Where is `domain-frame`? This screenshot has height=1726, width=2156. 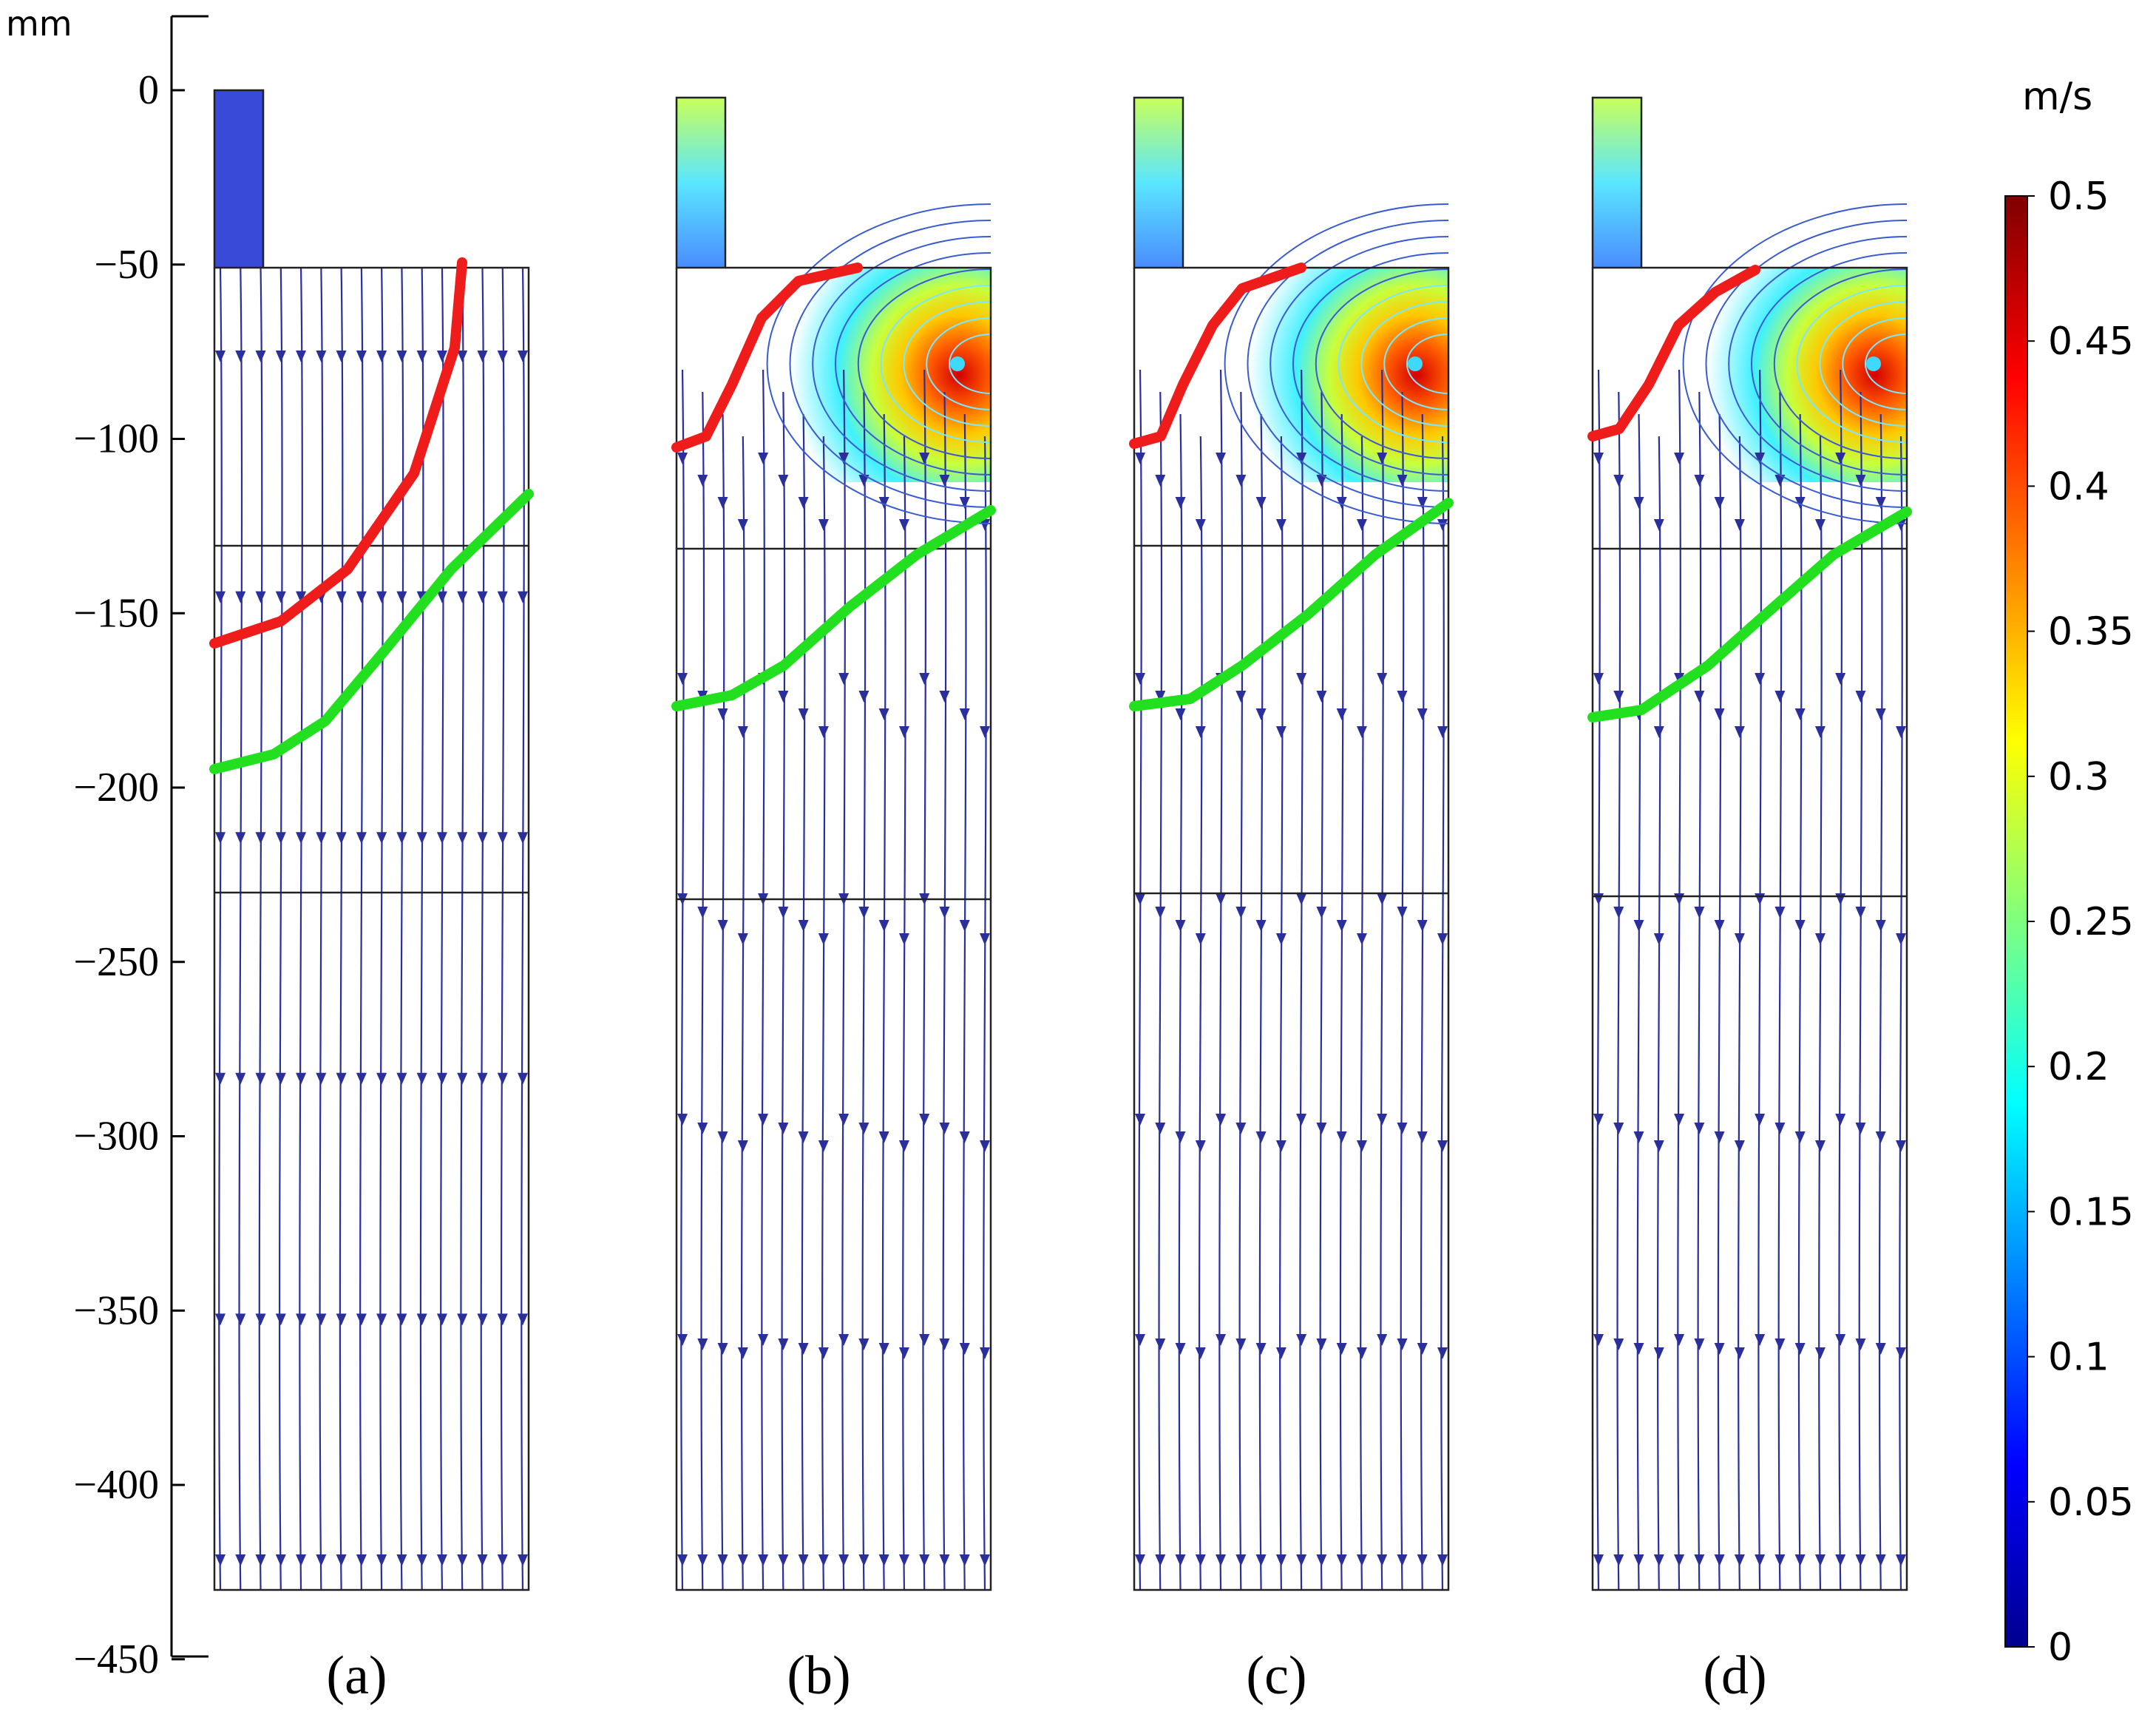 domain-frame is located at coordinates (371, 929).